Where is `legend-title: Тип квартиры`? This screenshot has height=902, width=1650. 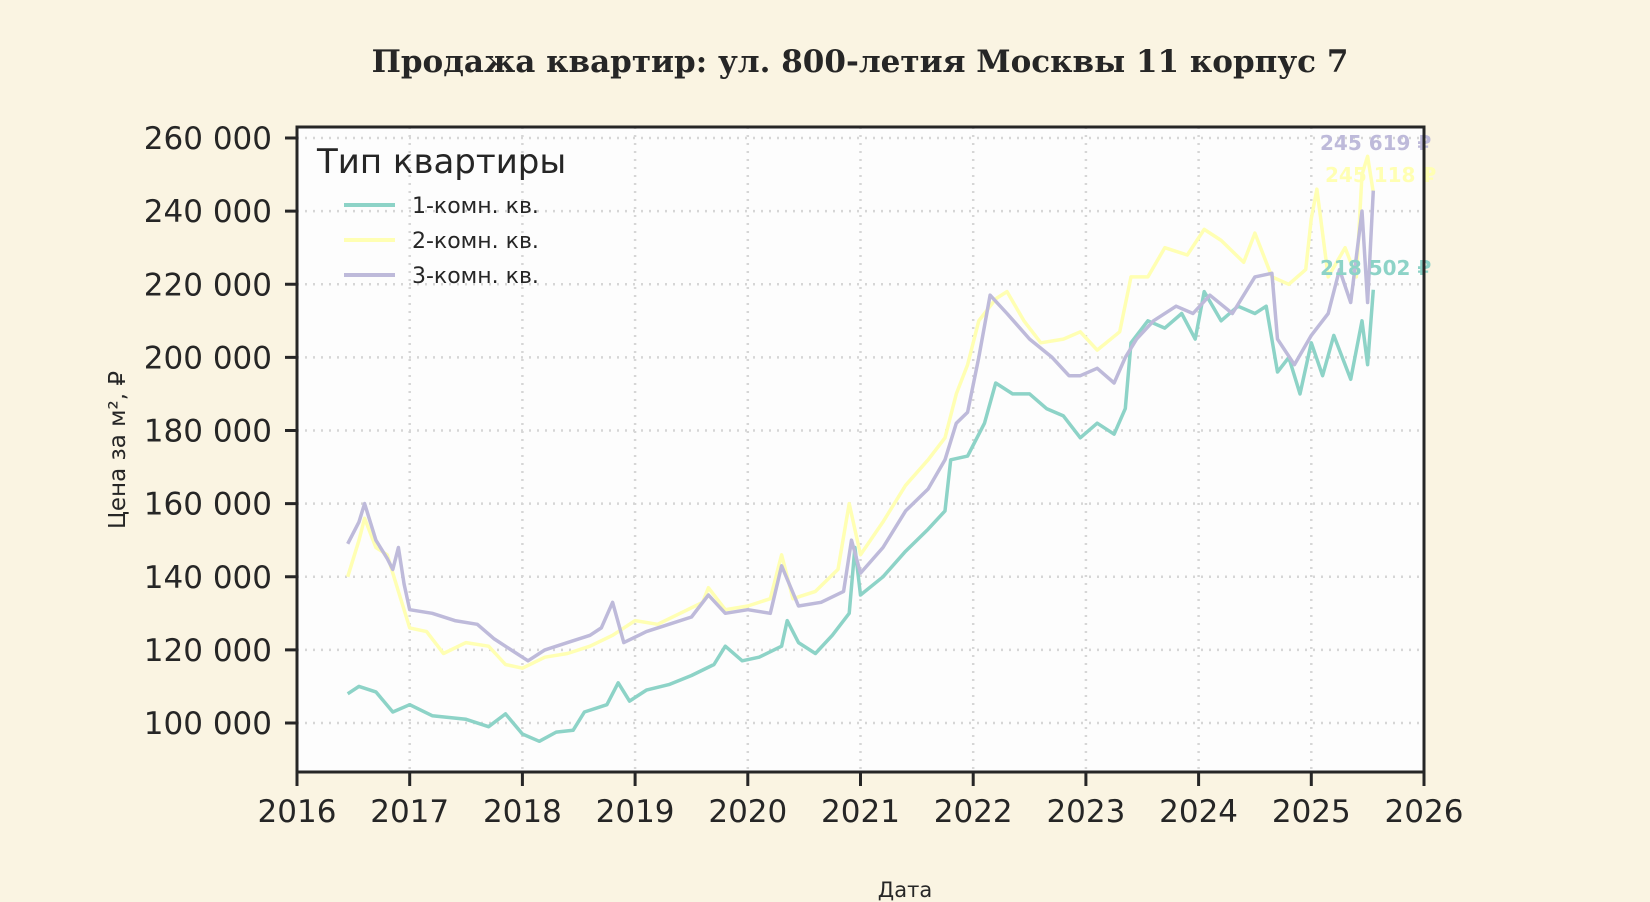
legend-title: Тип квартиры is located at coordinates (441, 162).